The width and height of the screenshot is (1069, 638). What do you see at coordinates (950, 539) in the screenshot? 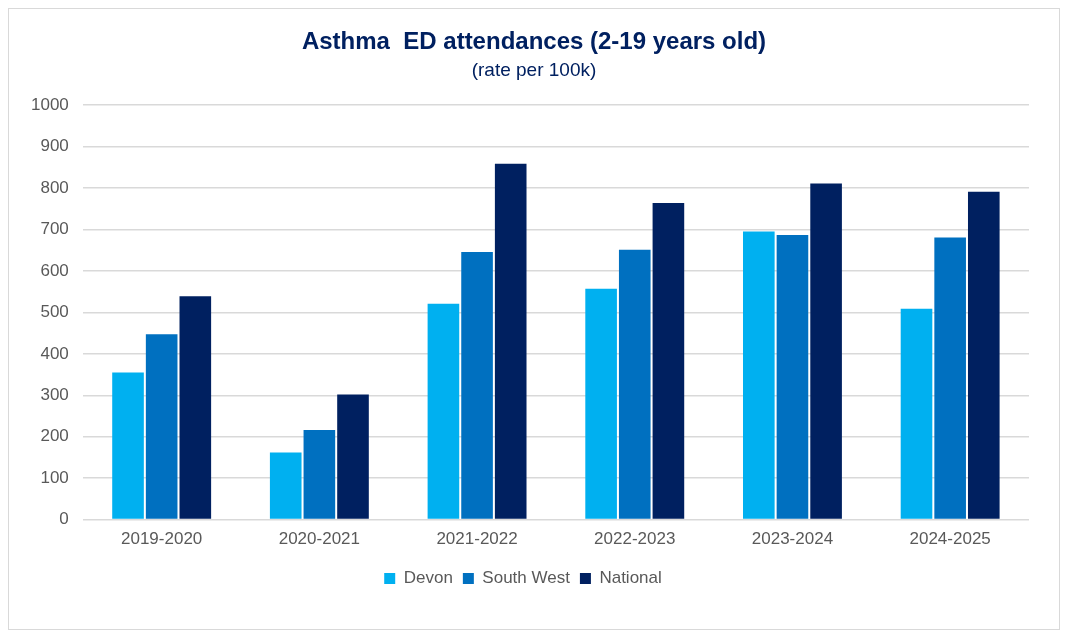
I see `x-tick-label: 2024-2025` at bounding box center [950, 539].